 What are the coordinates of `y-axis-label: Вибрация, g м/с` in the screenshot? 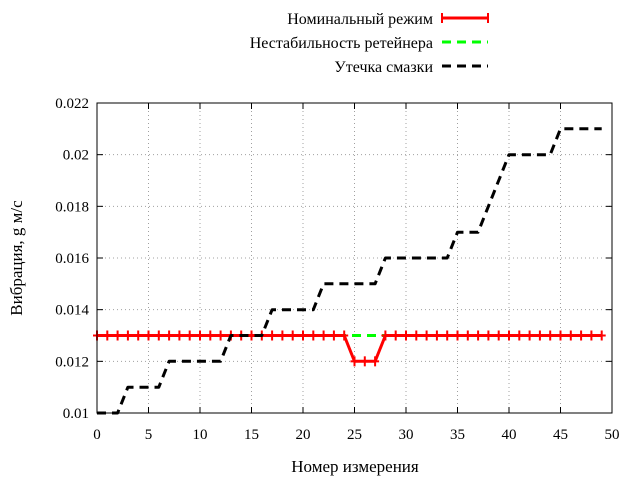 It's located at (16, 258).